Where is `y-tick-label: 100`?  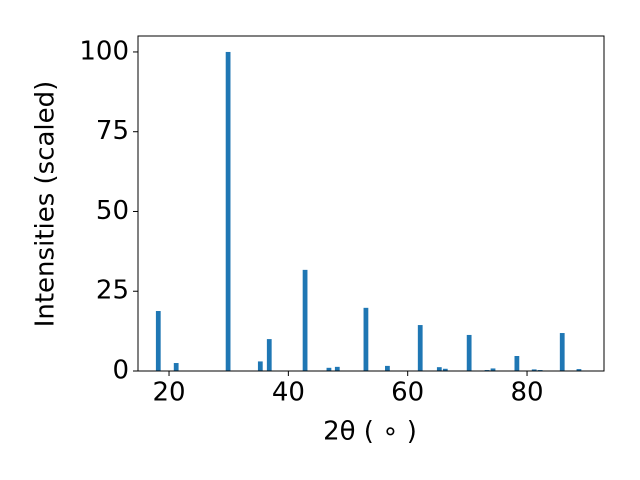 y-tick-label: 100 is located at coordinates (104, 51).